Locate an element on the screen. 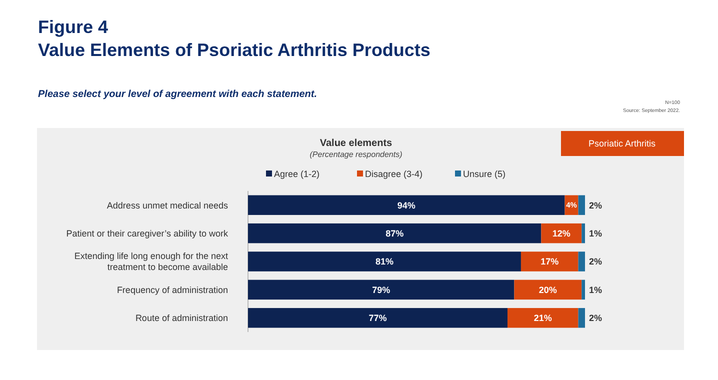 The height and width of the screenshot is (380, 718). text: (Percentage respondents) is located at coordinates (356, 154).